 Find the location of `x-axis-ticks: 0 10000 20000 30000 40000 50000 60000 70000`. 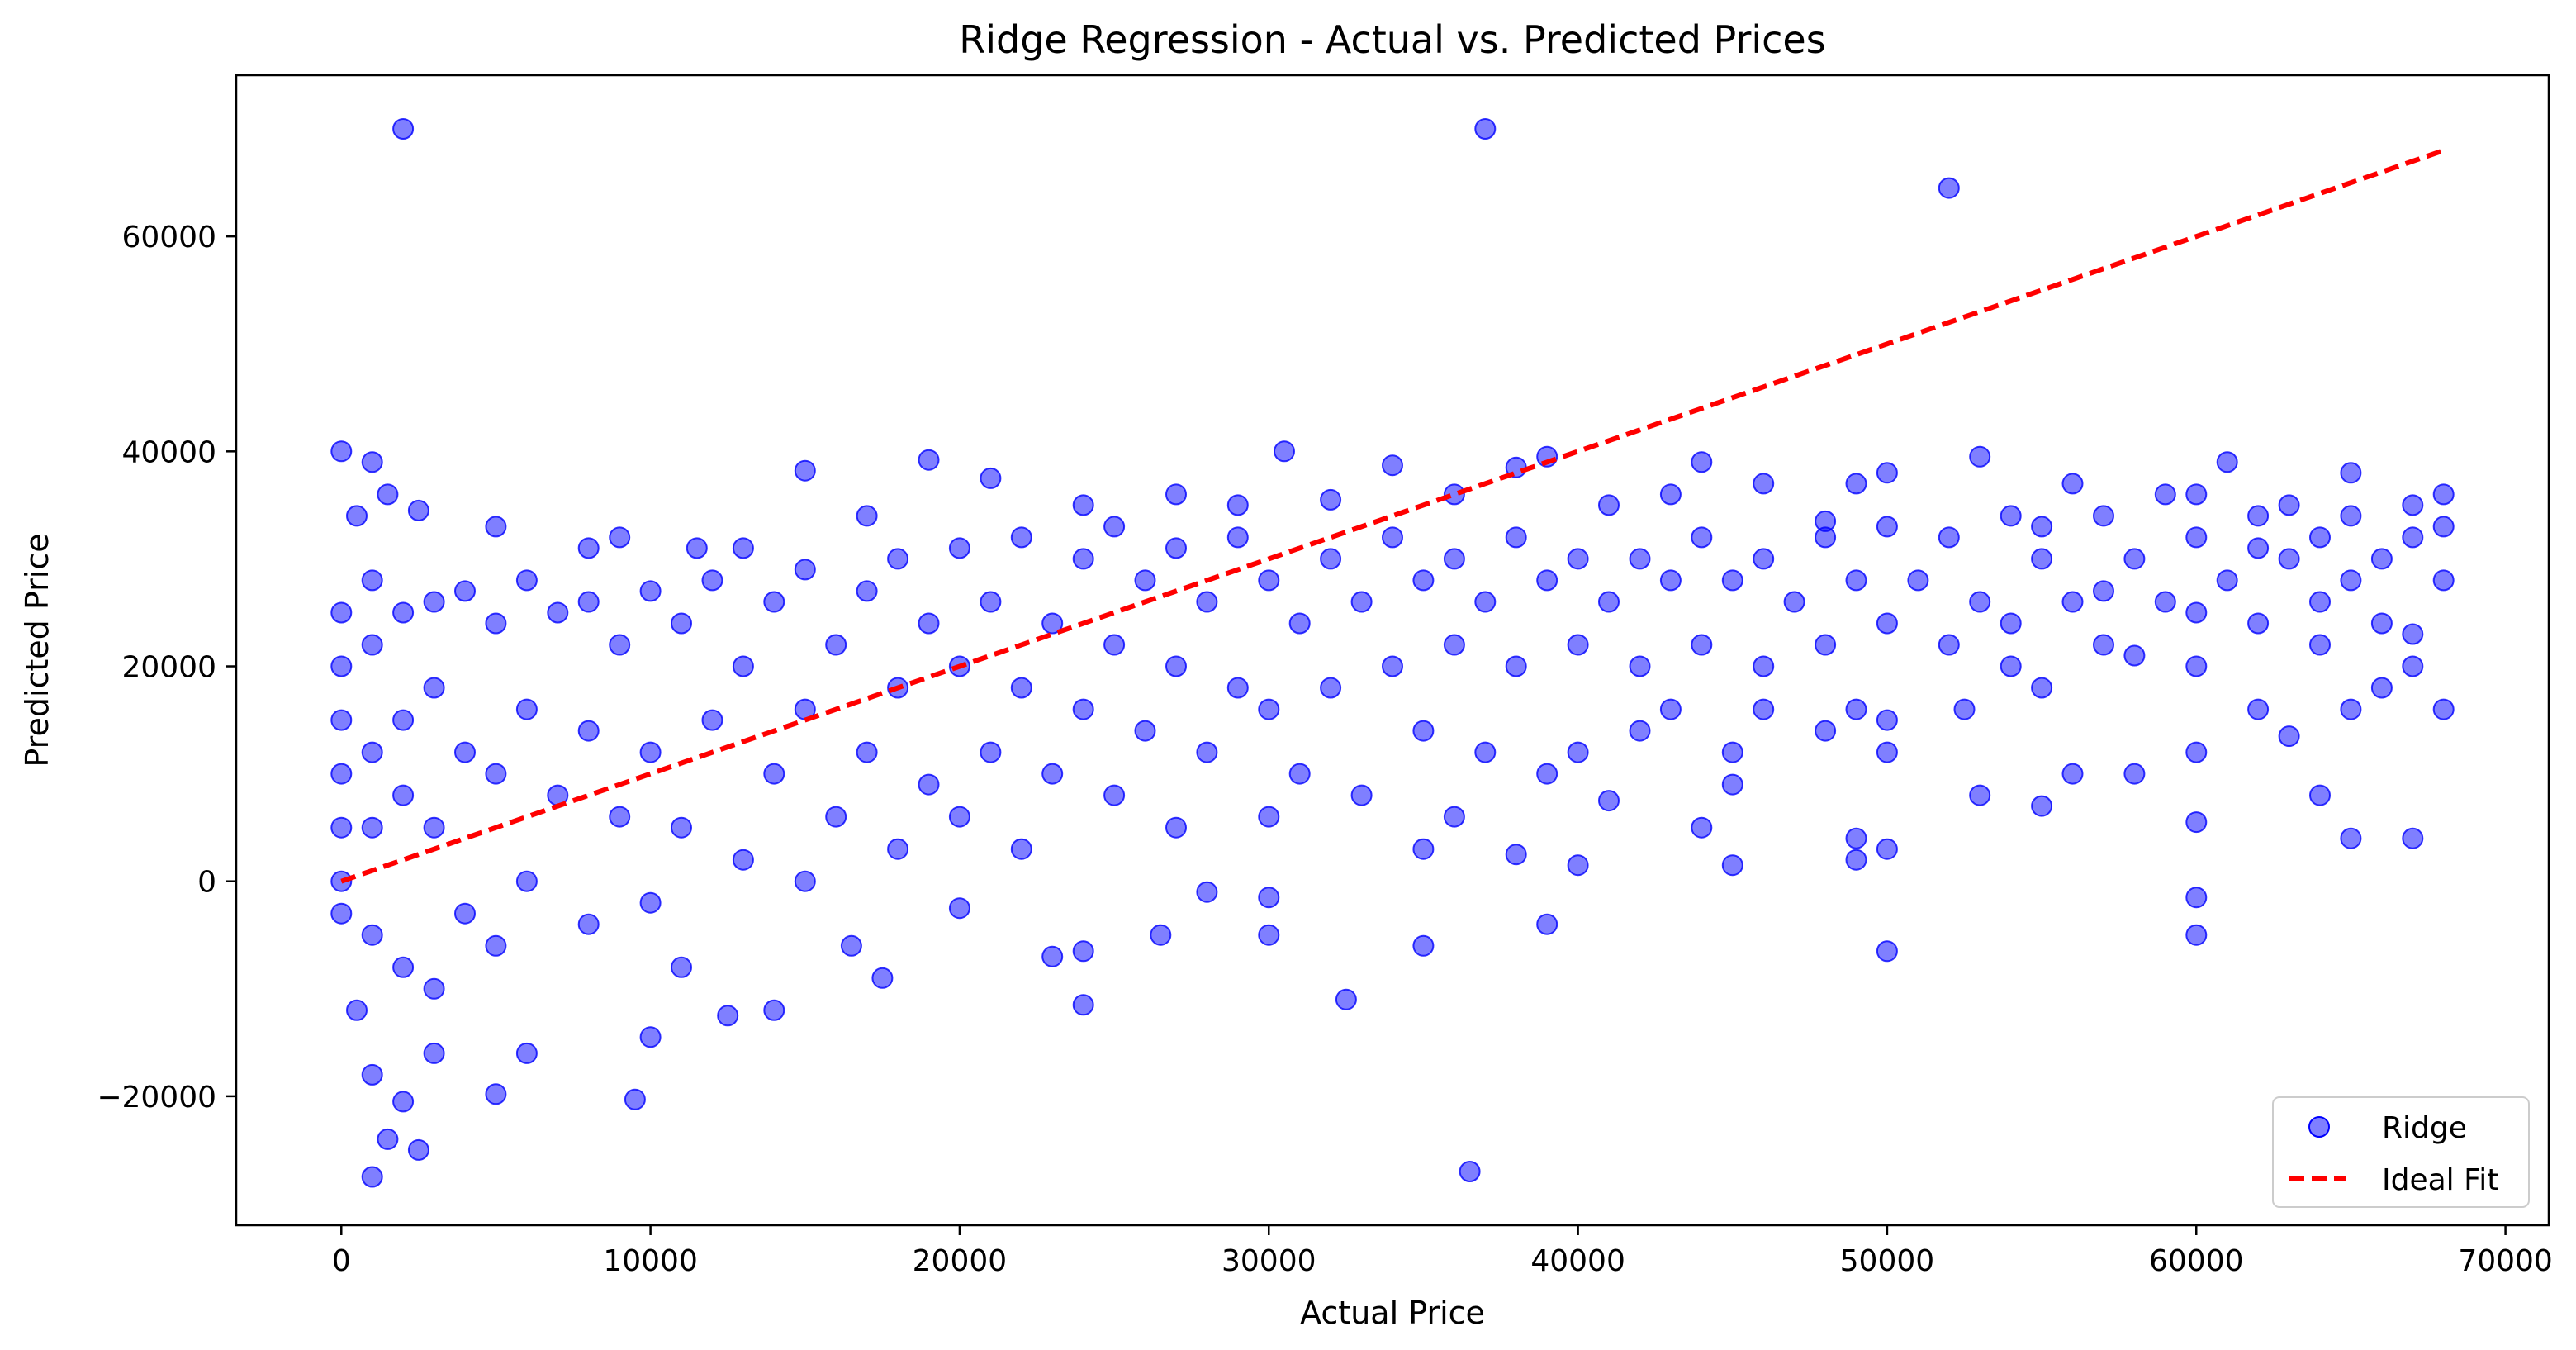

x-axis-ticks: 0 10000 20000 30000 40000 50000 60000 70000 is located at coordinates (1442, 1251).